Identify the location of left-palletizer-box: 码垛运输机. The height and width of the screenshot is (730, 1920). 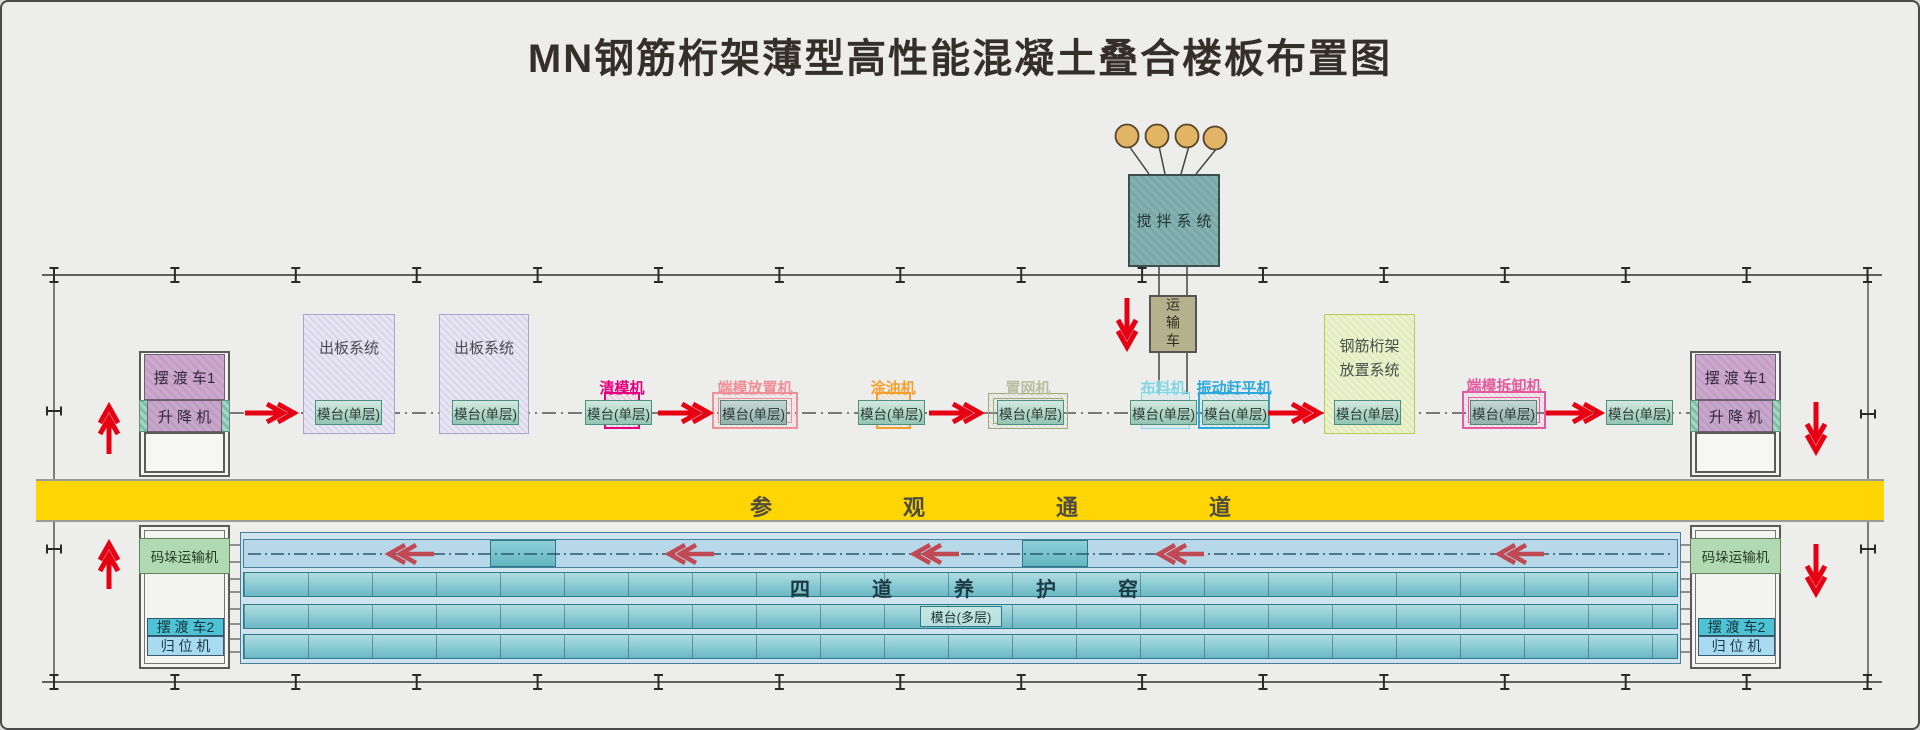
(184, 556).